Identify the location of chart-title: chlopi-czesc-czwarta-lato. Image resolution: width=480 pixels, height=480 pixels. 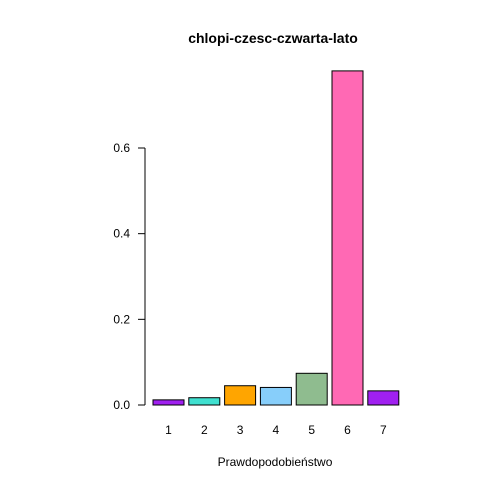
(273, 38).